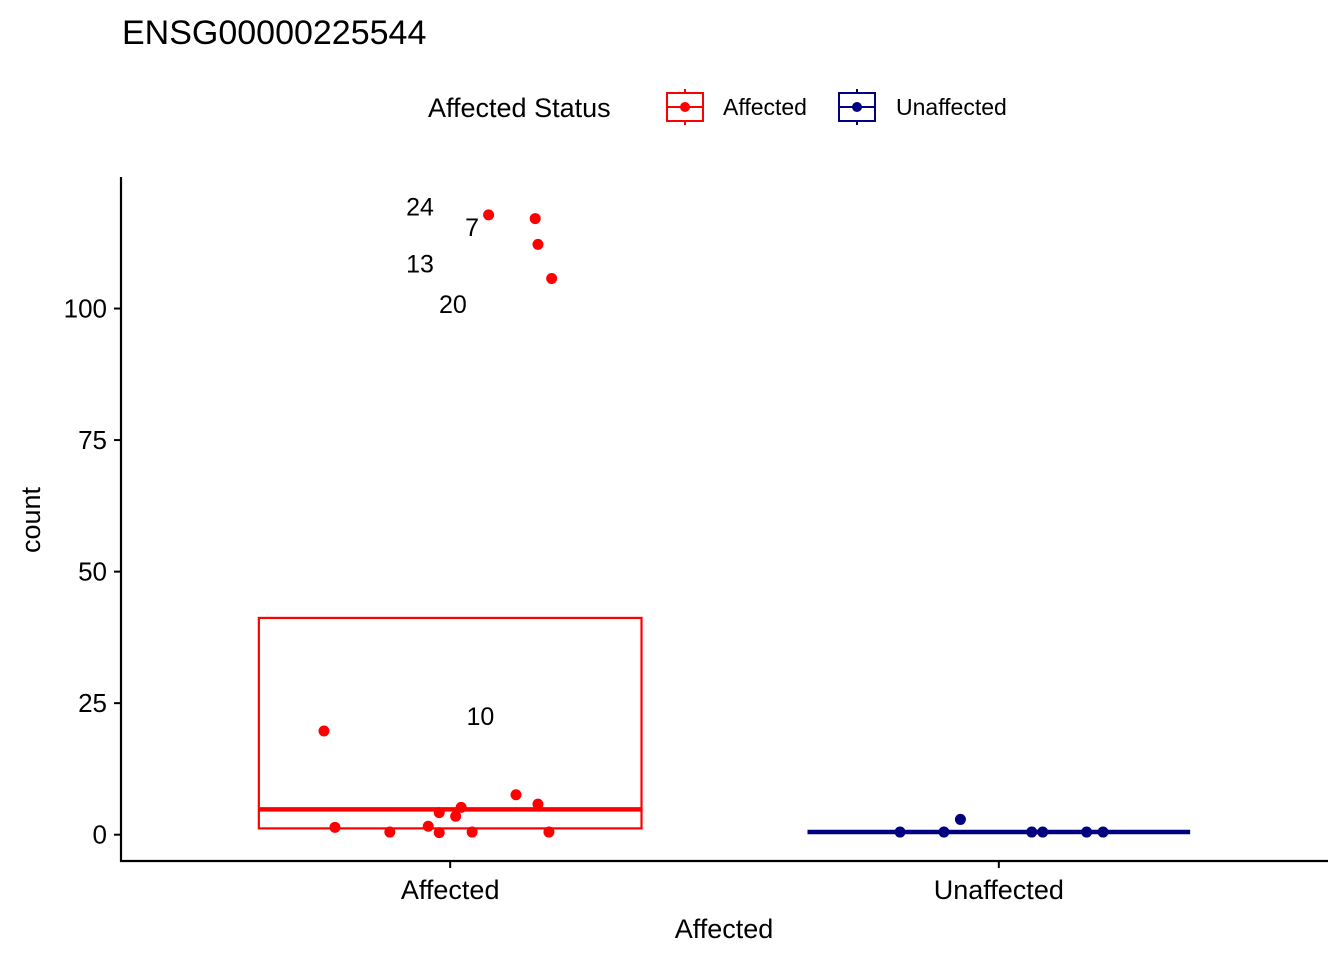 Image resolution: width=1344 pixels, height=960 pixels. What do you see at coordinates (450, 723) in the screenshot?
I see `box-affected` at bounding box center [450, 723].